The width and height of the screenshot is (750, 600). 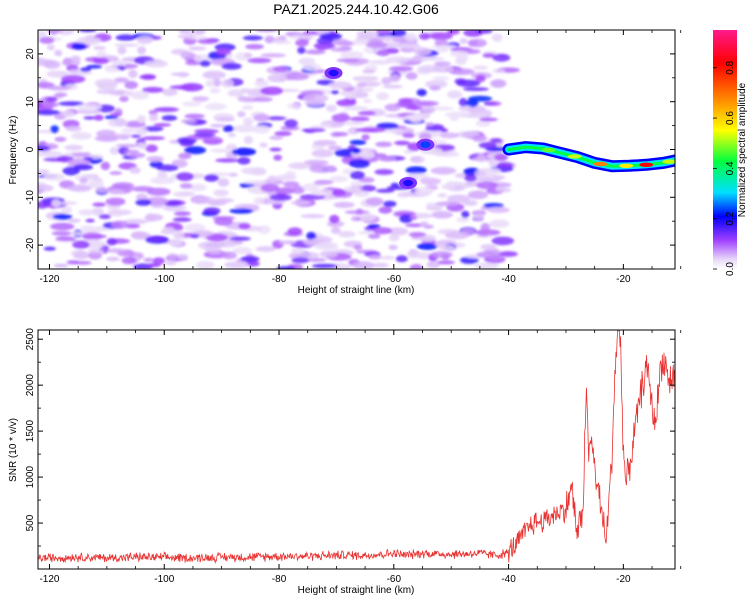 What do you see at coordinates (30, 102) in the screenshot?
I see `y-tick-label: 10` at bounding box center [30, 102].